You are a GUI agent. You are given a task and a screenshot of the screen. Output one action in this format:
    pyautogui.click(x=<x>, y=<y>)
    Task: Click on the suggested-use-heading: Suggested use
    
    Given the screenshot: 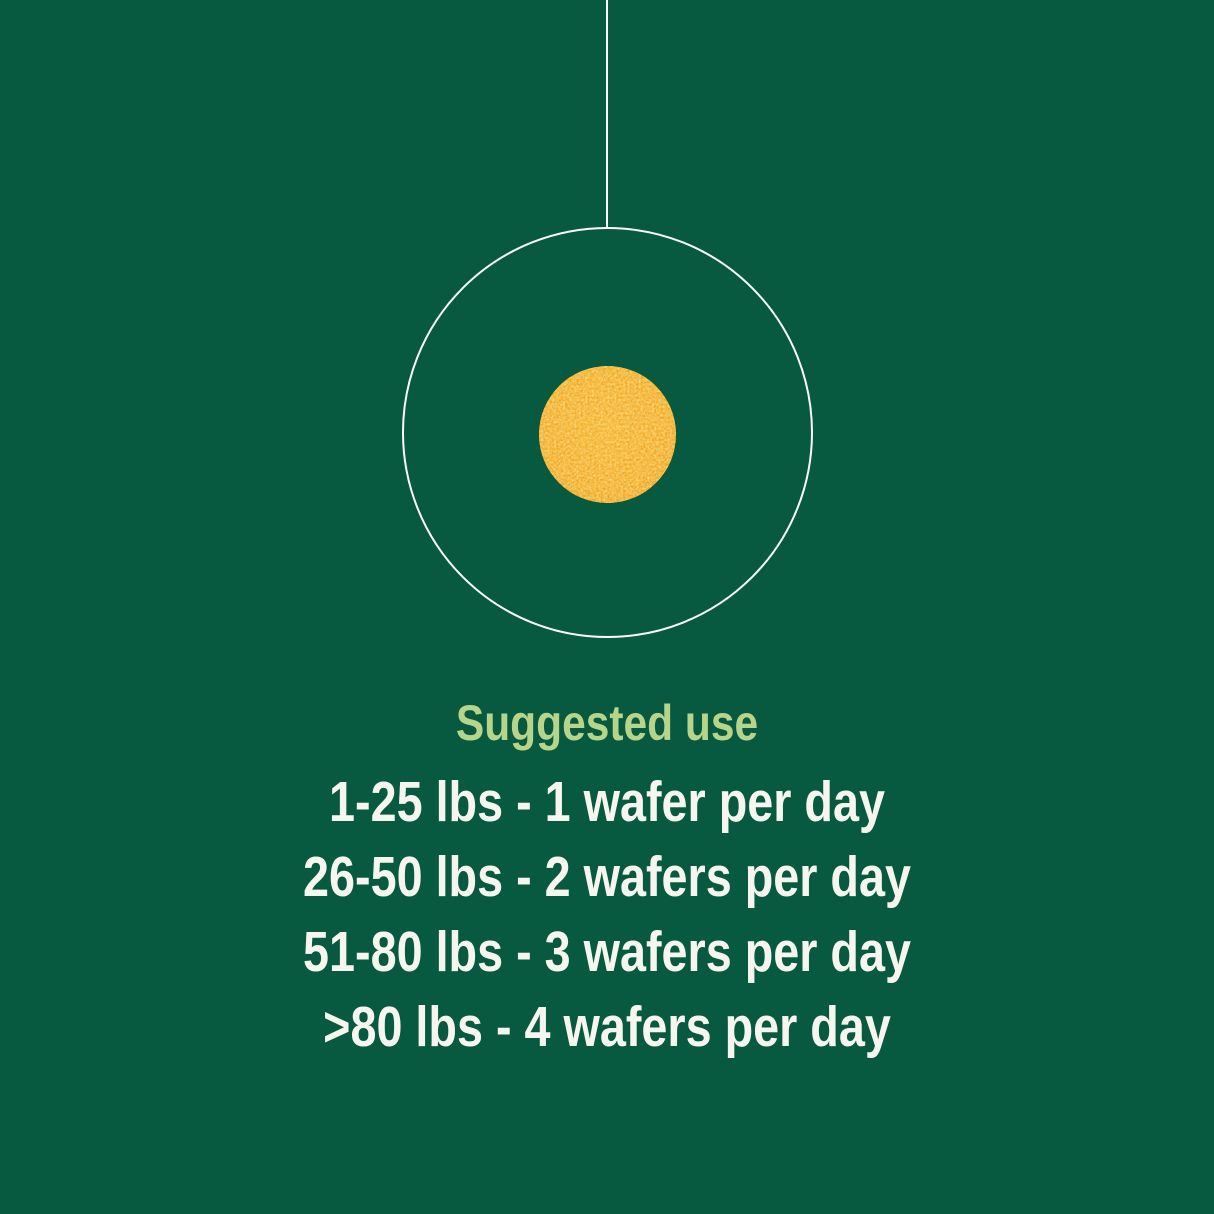 What is the action you would take?
    pyautogui.click(x=607, y=723)
    